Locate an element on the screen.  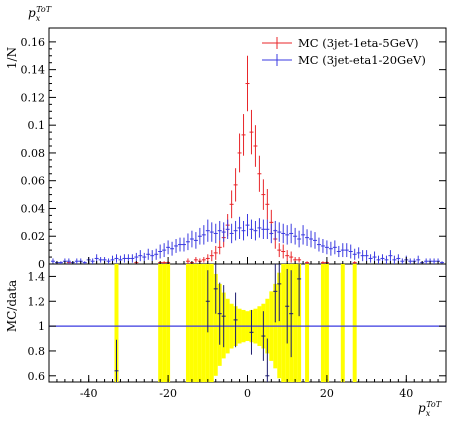
x-axis-title: pxToT is located at coordinates (430, 409).